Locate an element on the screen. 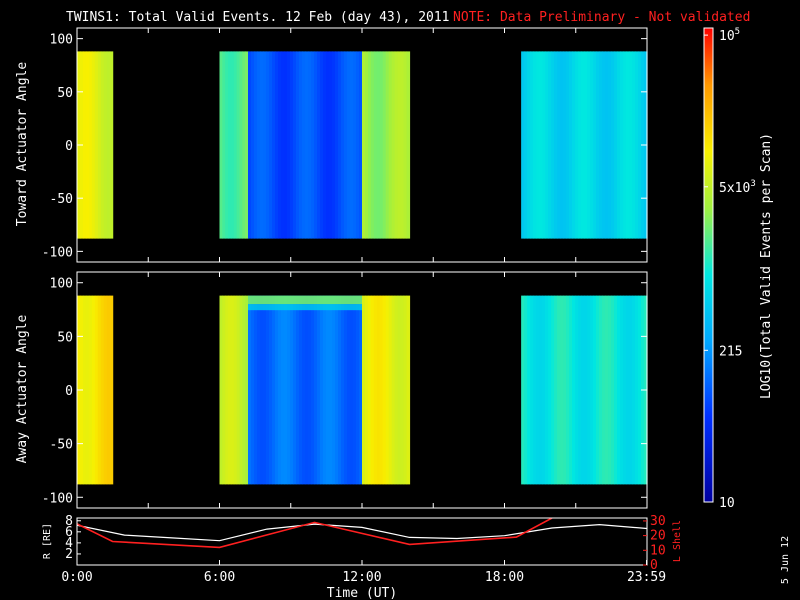 The width and height of the screenshot is (800, 600). ytick-right-label: 10 is located at coordinates (658, 550).